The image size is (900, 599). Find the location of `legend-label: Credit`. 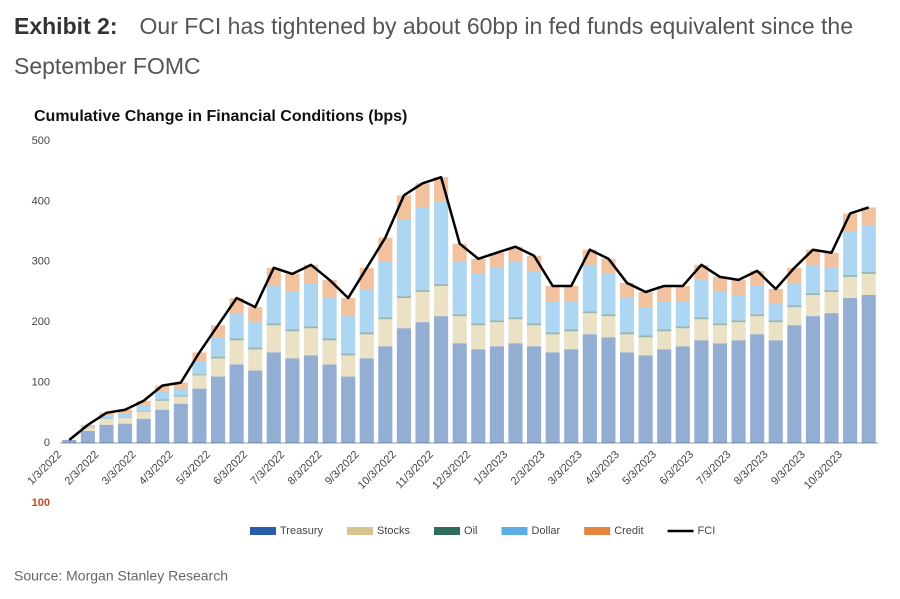

legend-label: Credit is located at coordinates (628, 531).